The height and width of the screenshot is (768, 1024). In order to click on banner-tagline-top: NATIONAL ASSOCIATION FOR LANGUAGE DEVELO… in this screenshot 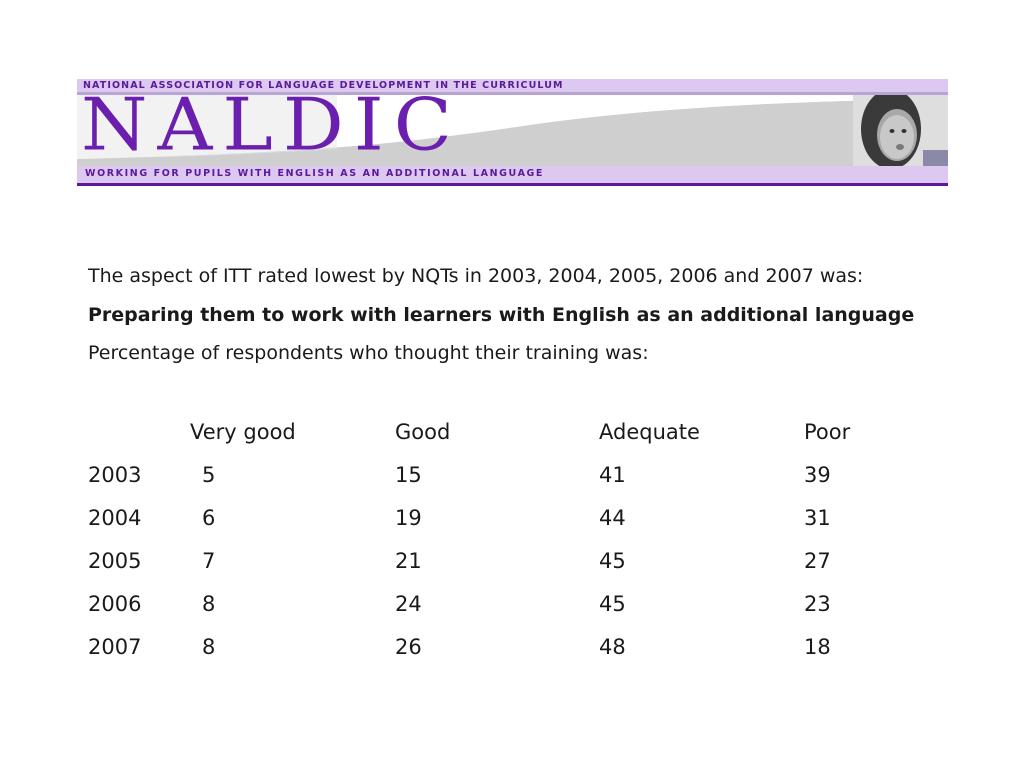, I will do `click(323, 85)`.